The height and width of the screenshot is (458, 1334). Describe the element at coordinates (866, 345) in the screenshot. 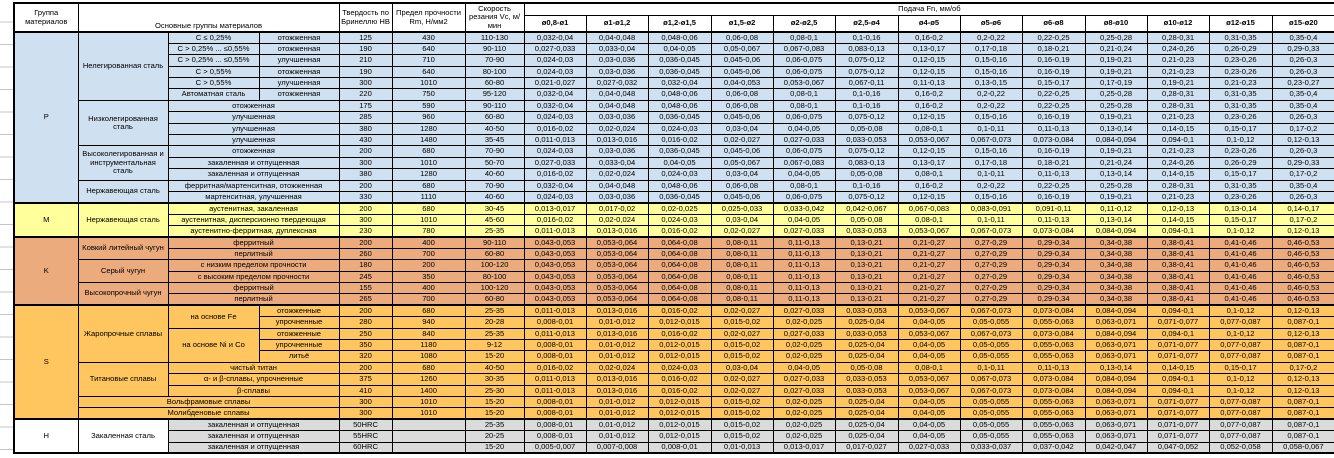

I see `feed-value-cell: 0,025-0,04` at that location.